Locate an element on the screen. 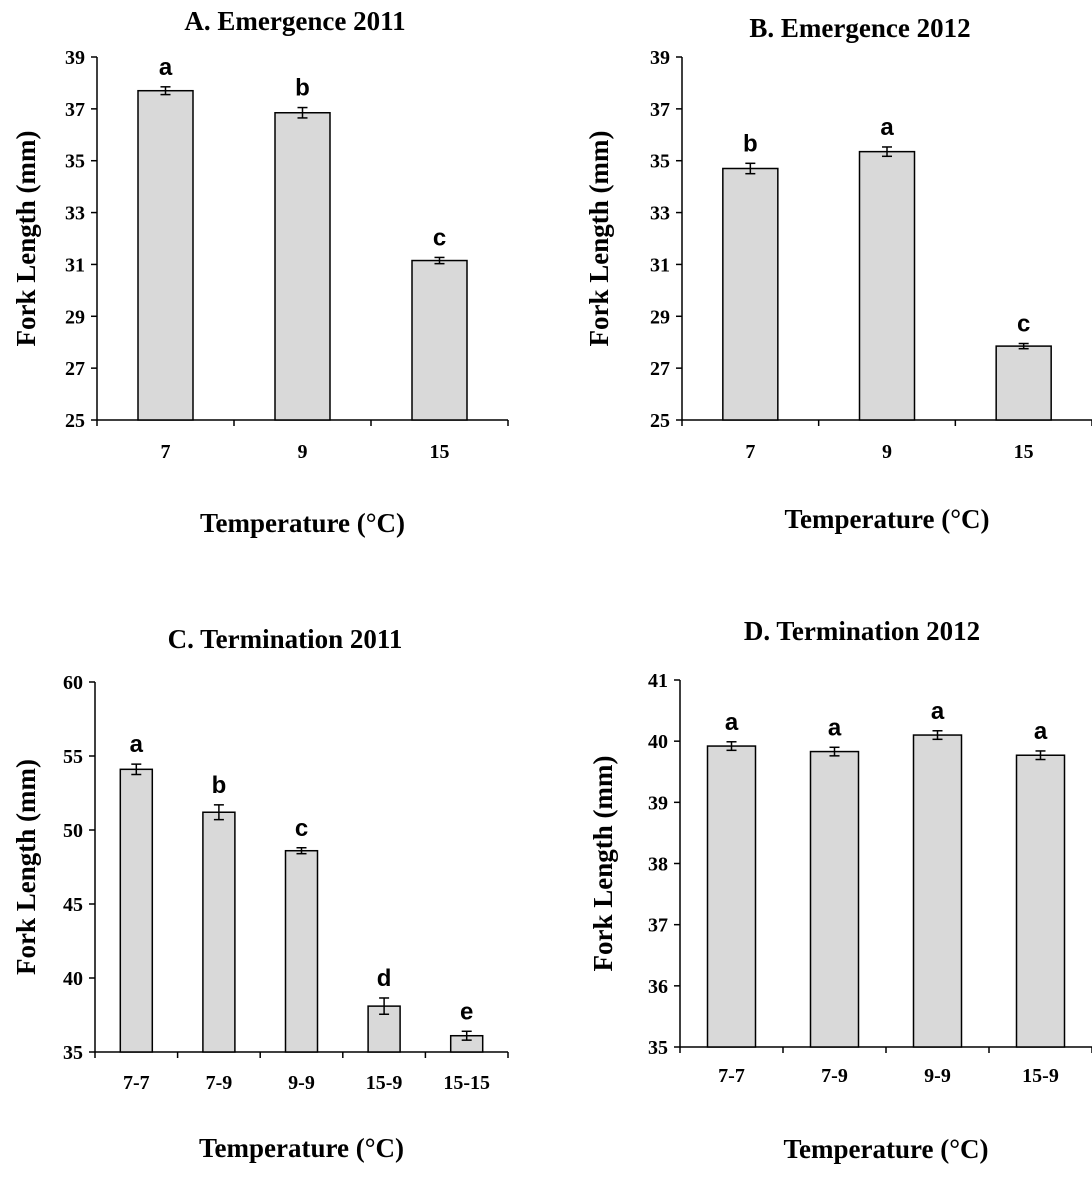 This screenshot has height=1177, width=1092. y-tick-label: 45 is located at coordinates (73, 905).